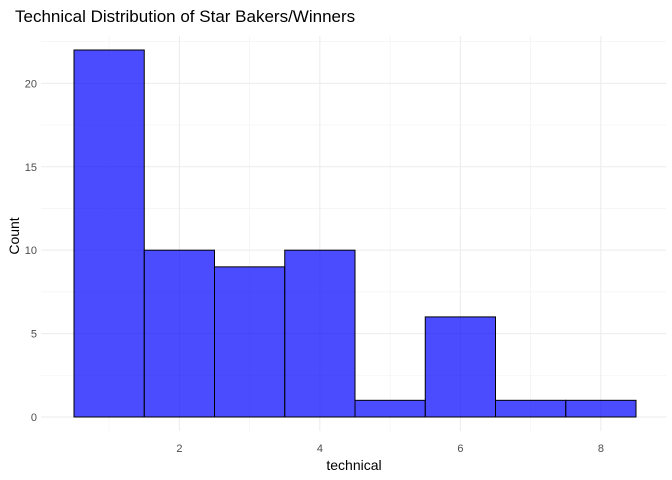  Describe the element at coordinates (320, 449) in the screenshot. I see `x-tick-label: 4` at that location.